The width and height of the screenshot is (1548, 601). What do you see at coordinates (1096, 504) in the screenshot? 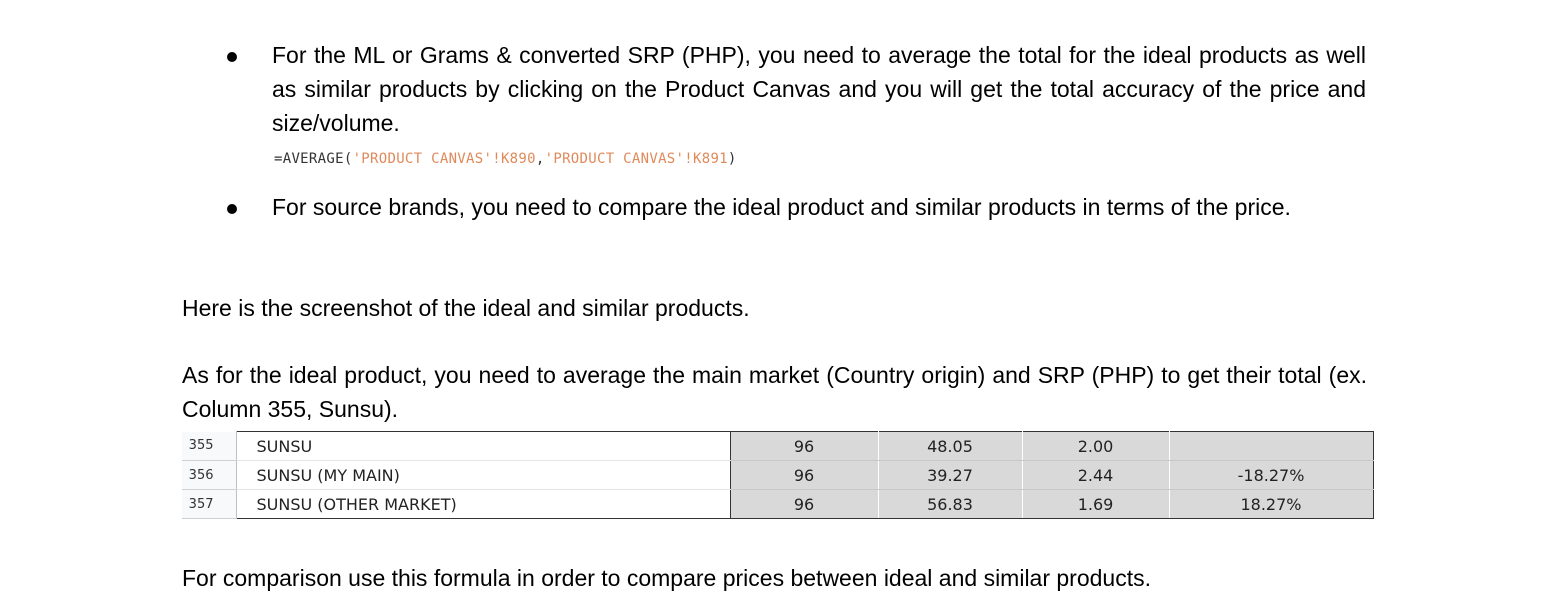
I see `value-cell: 1.69` at bounding box center [1096, 504].